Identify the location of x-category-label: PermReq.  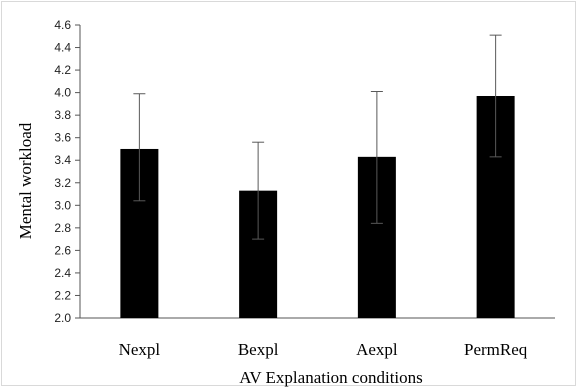
(496, 349).